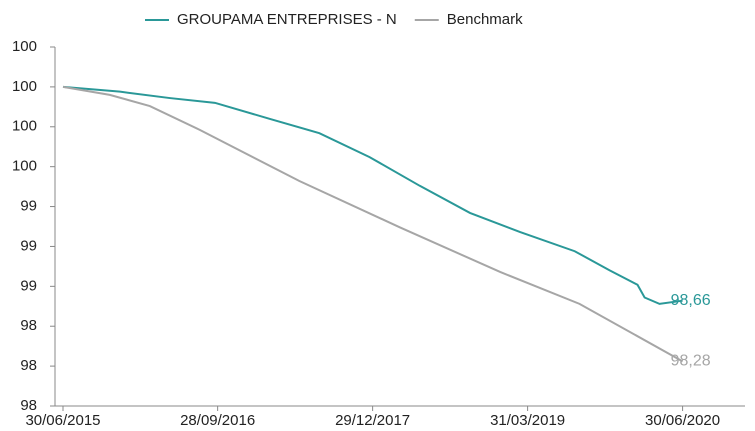 The width and height of the screenshot is (755, 431). I want to click on x-tick-label: 30/06/2015, so click(62, 420).